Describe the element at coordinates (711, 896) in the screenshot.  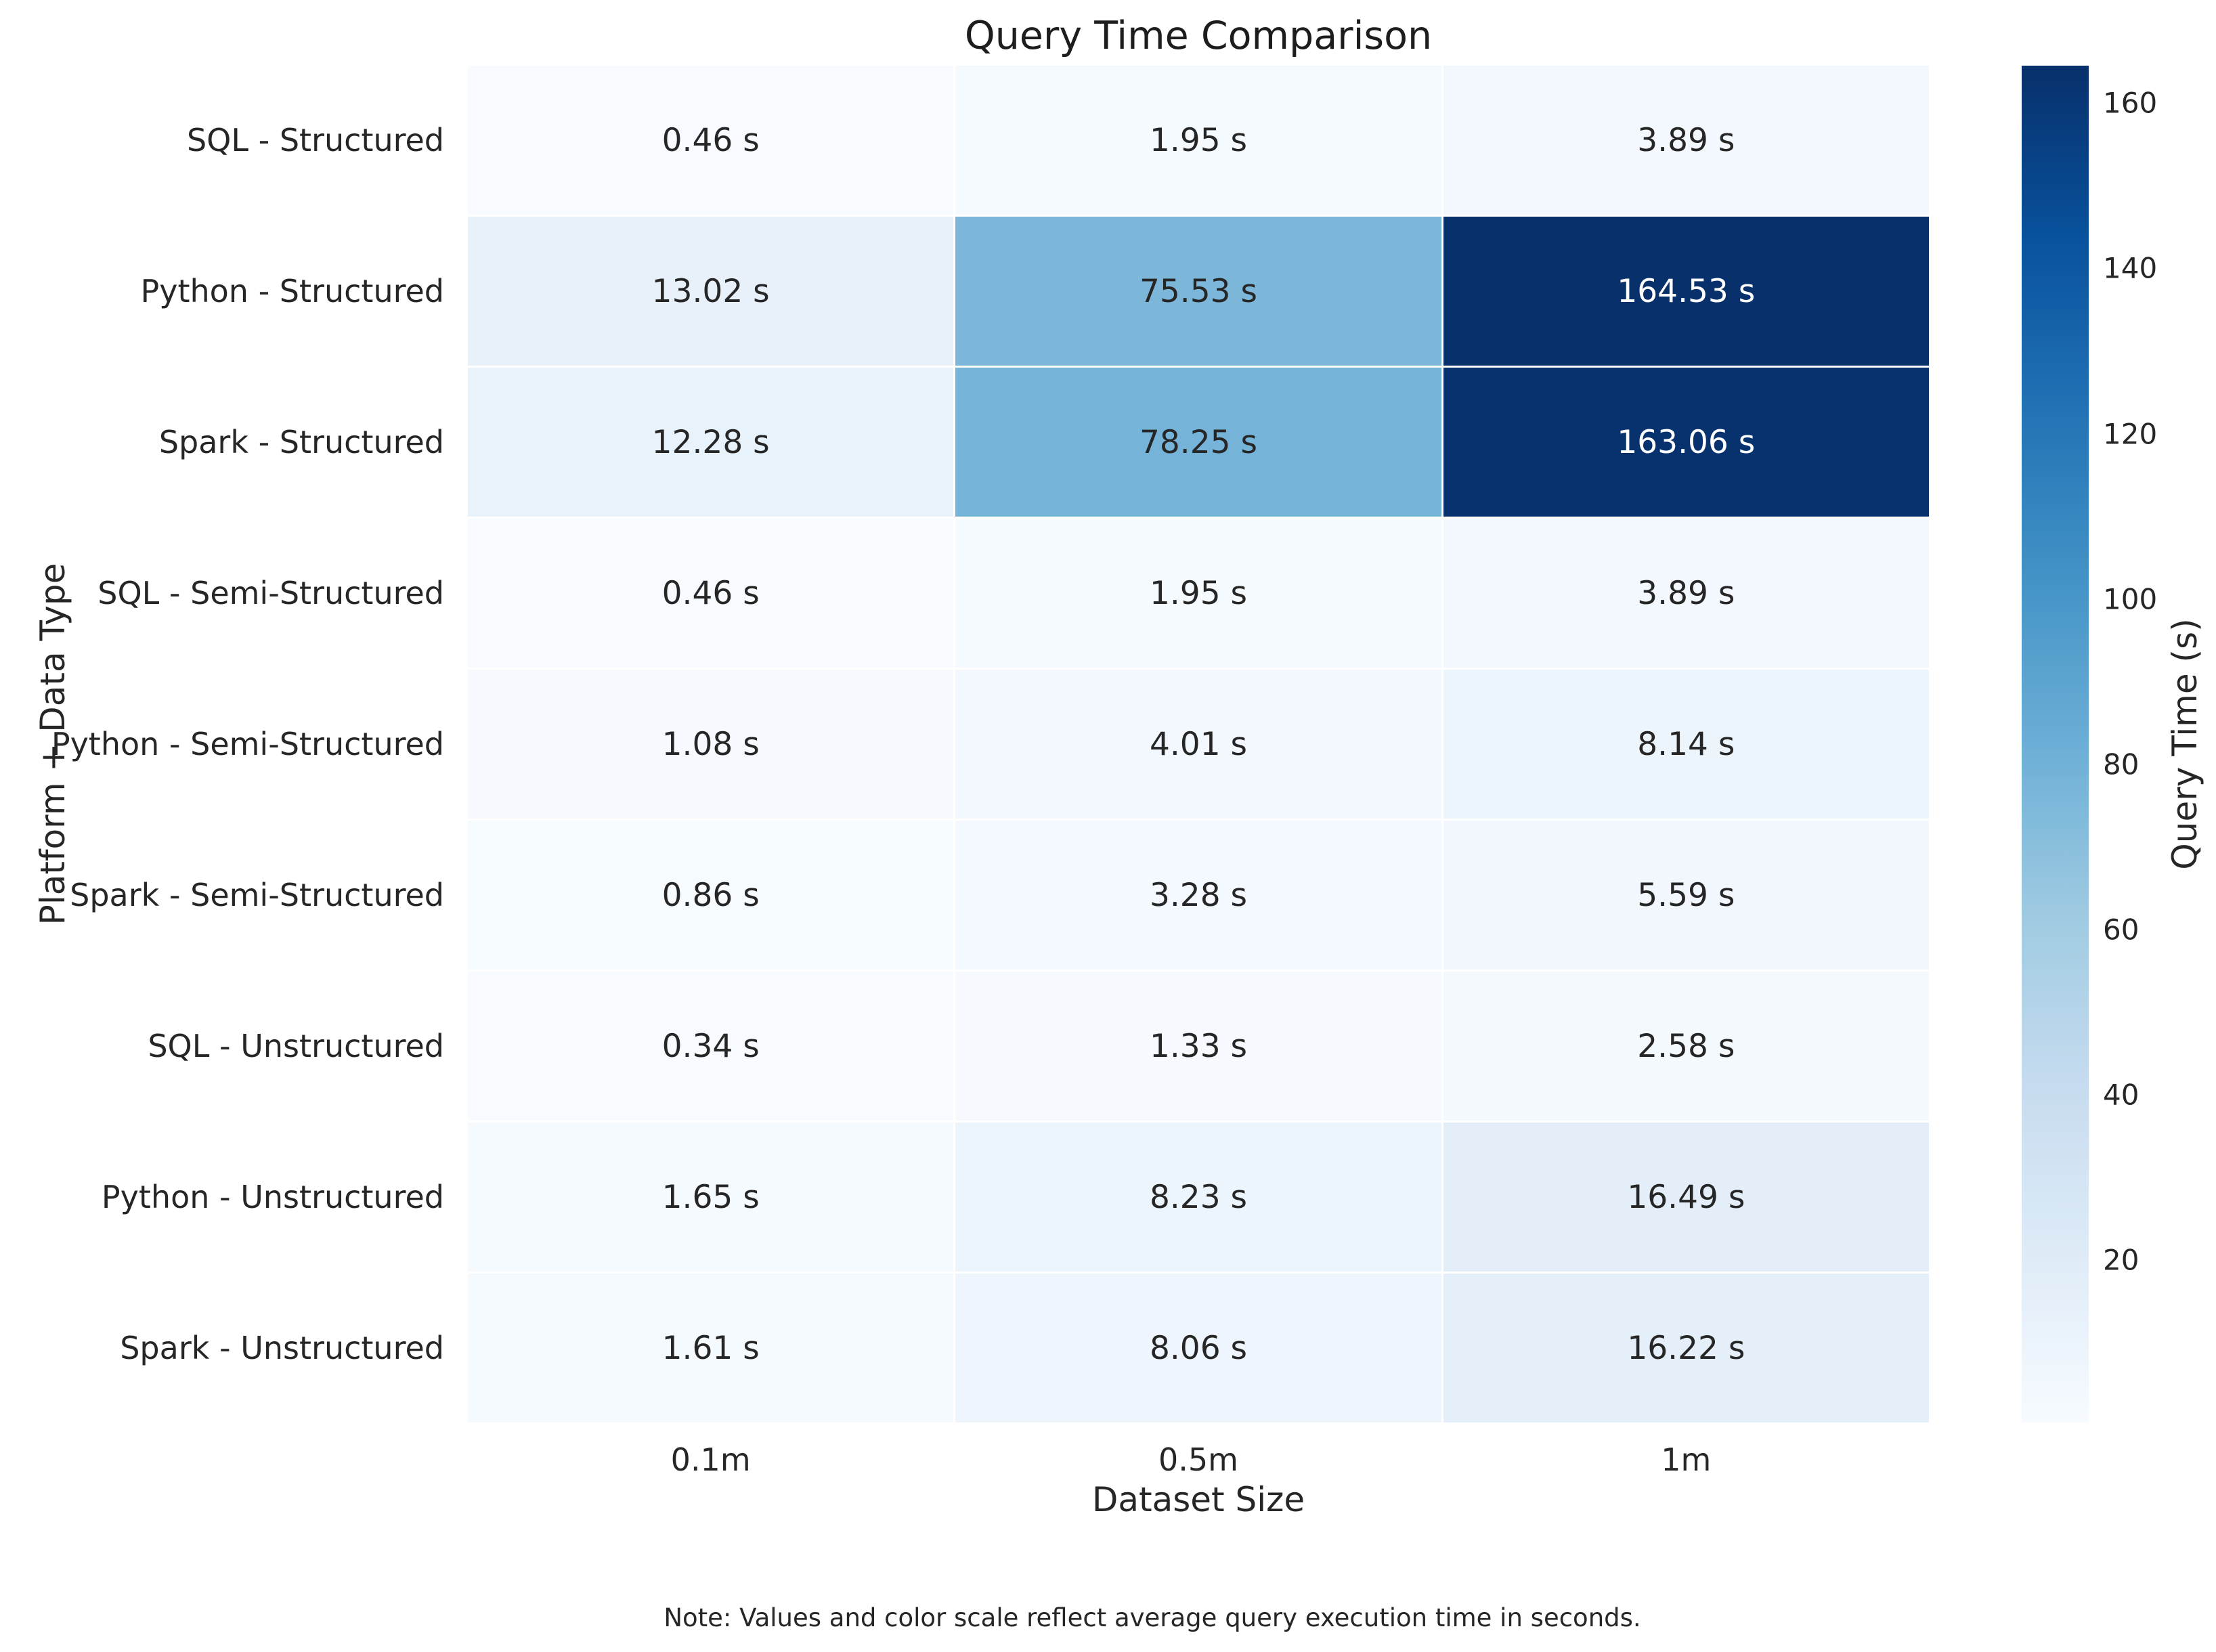
I see `heatmap-cell: 0.86 s` at that location.